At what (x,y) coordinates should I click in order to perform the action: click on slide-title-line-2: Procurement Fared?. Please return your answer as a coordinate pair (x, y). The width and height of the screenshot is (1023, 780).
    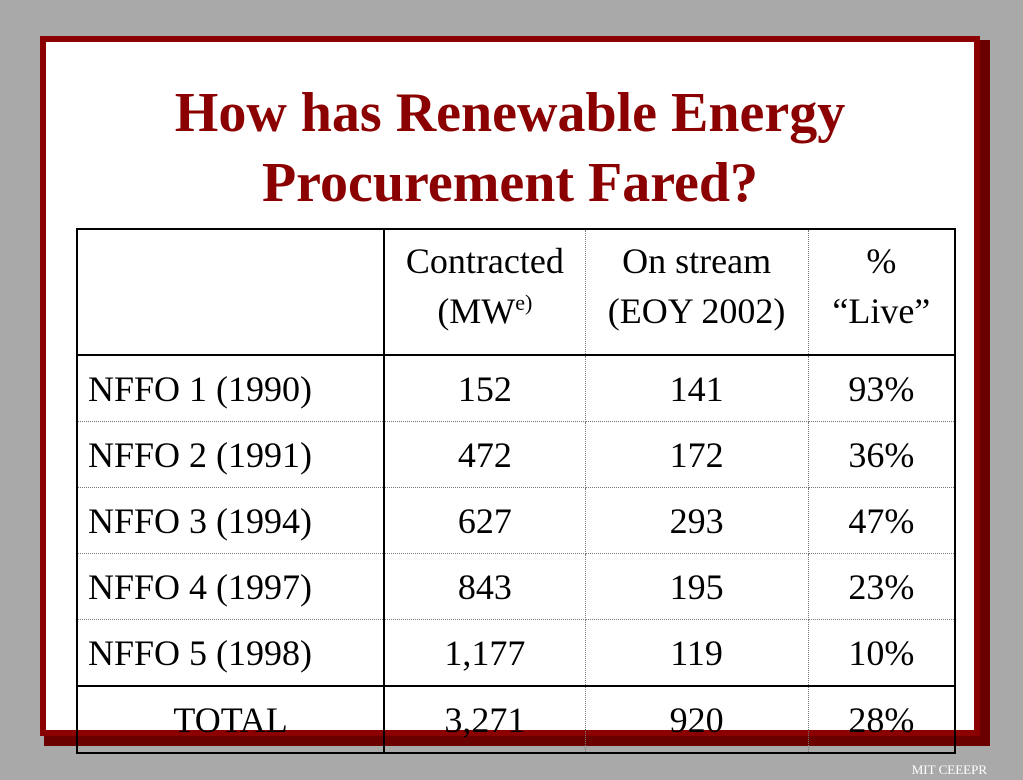
    Looking at the image, I should click on (510, 183).